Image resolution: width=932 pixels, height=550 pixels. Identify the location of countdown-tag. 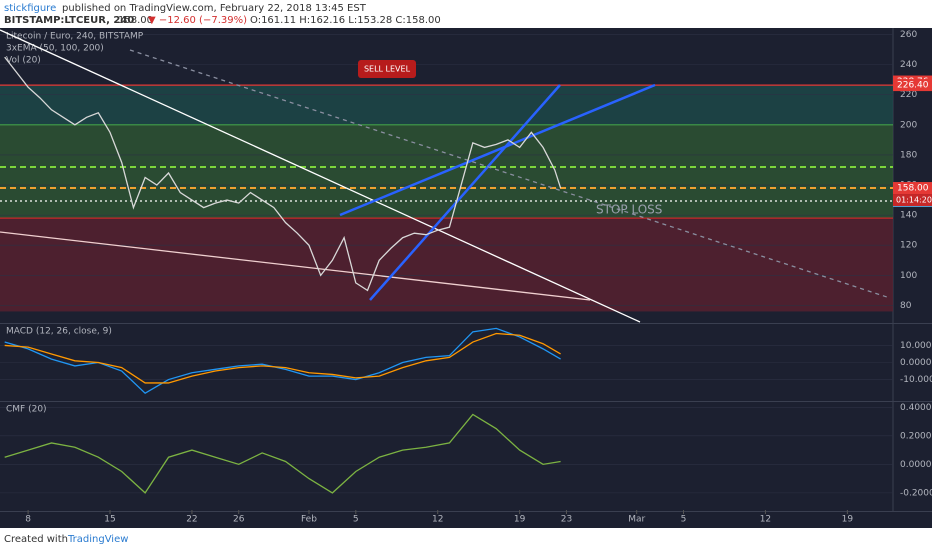
(912, 200).